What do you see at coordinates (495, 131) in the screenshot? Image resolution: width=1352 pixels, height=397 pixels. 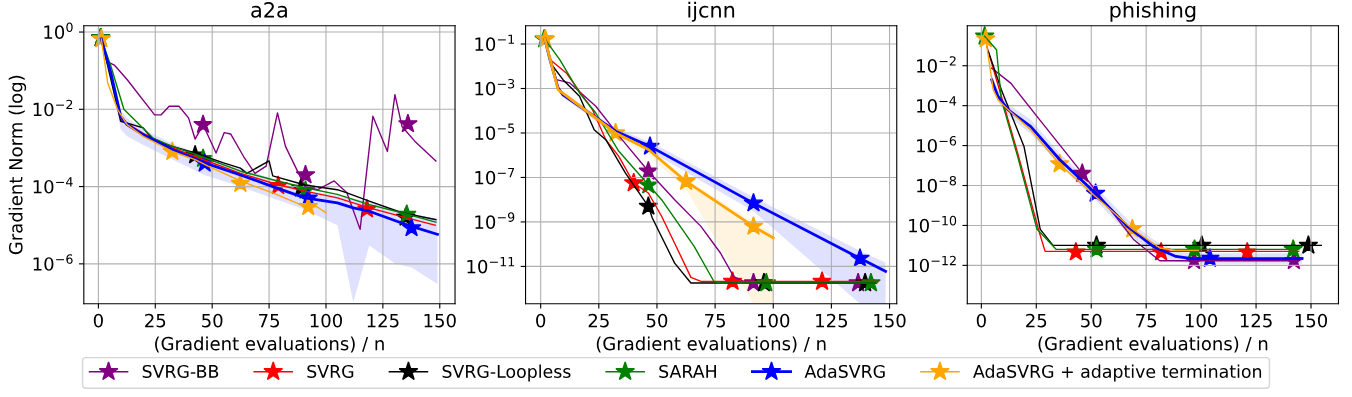 I see `y-tick-label: 10$^{−5}$` at bounding box center [495, 131].